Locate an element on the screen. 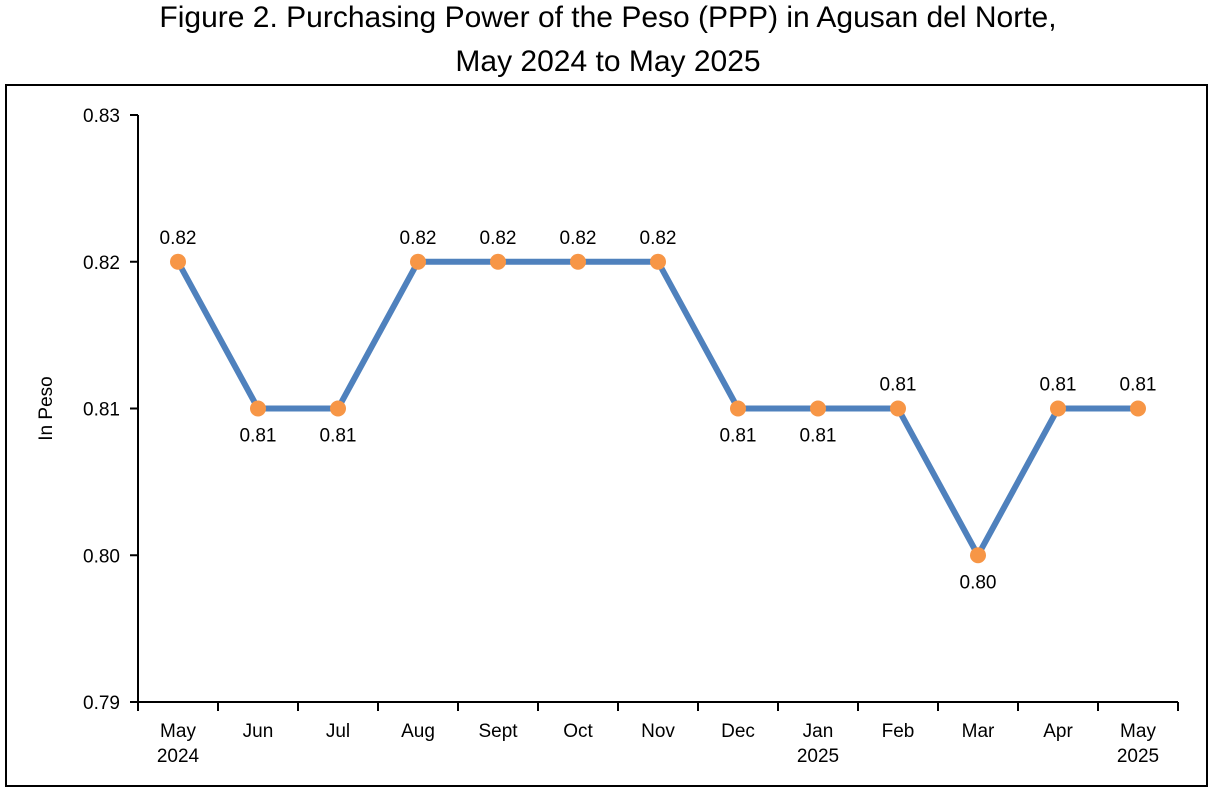  y-tick-label: 0.82 is located at coordinates (101, 263).